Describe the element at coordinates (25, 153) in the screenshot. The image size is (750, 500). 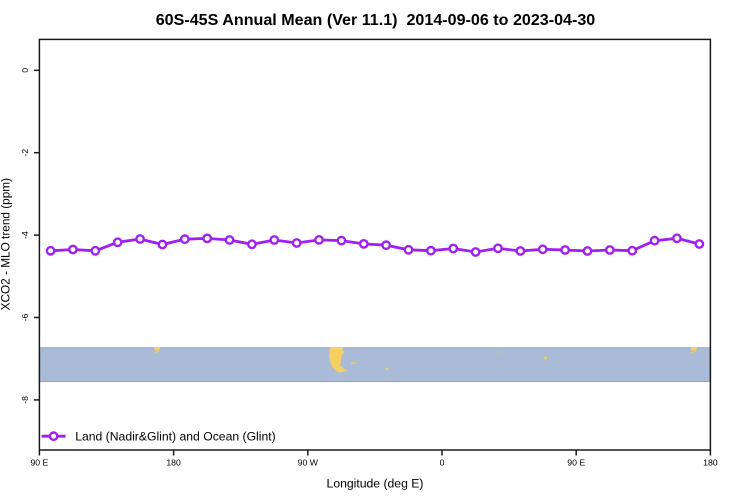
I see `svg-text: -2` at that location.